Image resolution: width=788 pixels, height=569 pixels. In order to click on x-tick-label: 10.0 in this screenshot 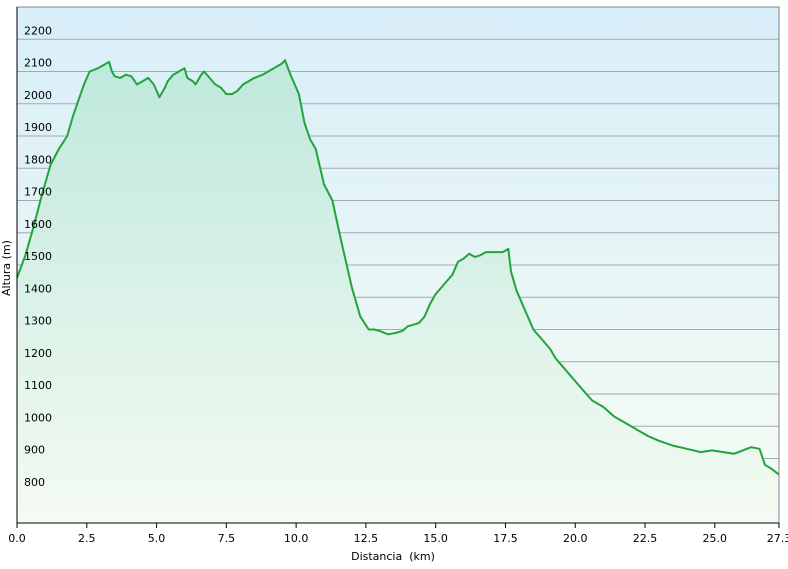, I will do `click(296, 538)`.